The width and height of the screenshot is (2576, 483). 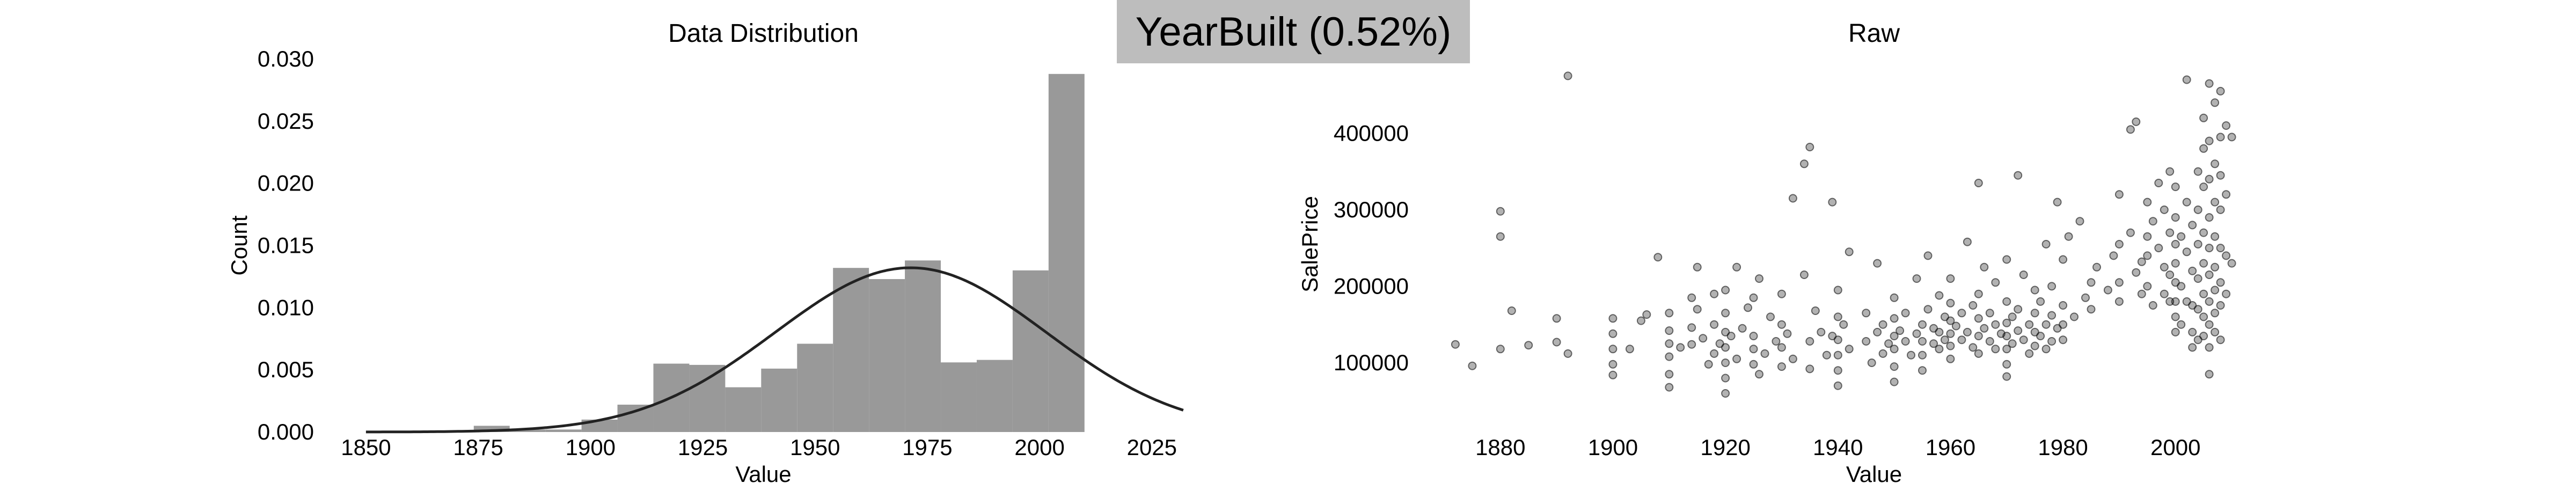 I want to click on x-axis-label: Value, so click(x=1874, y=472).